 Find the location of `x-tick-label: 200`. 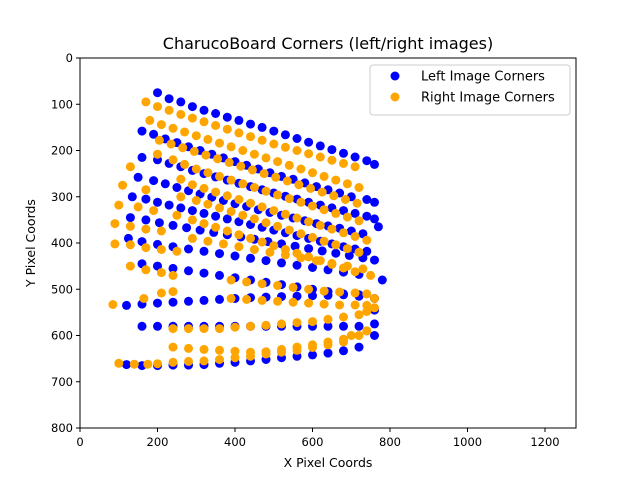

x-tick-label: 200 is located at coordinates (158, 442).